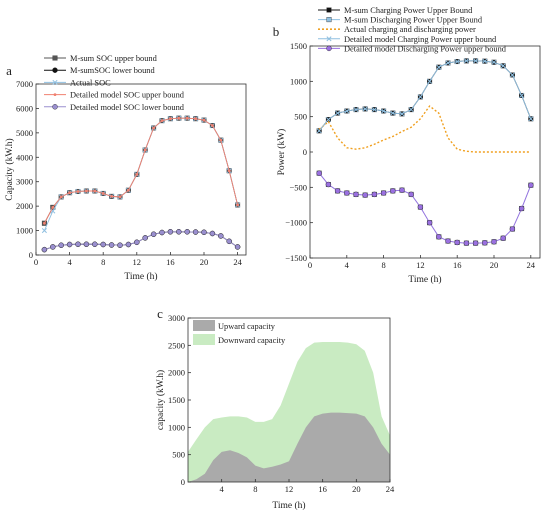 This screenshot has width=550, height=516. What do you see at coordinates (300, 117) in the screenshot?
I see `y-tick-label: 500` at bounding box center [300, 117].